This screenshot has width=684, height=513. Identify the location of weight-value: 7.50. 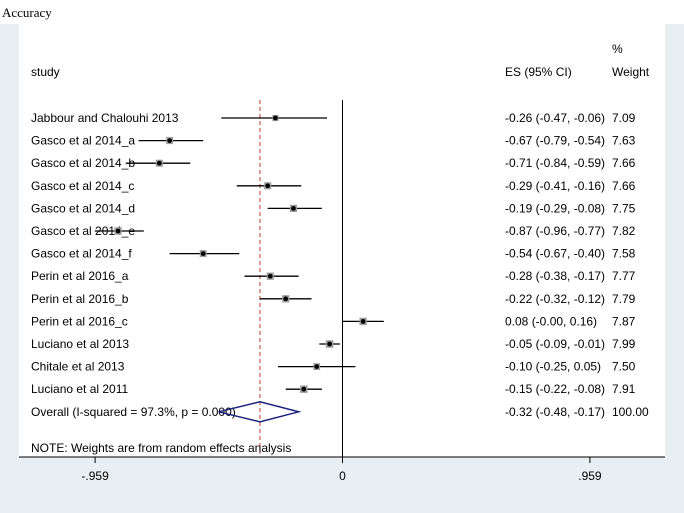
(624, 367).